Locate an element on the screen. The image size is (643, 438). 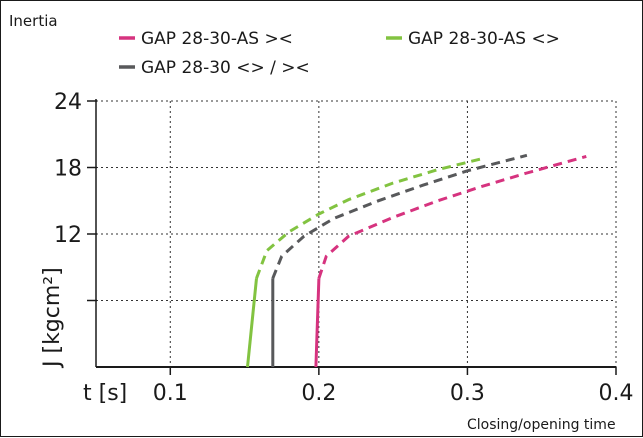
x-axis-prefix-label: t [s] is located at coordinates (105, 393).